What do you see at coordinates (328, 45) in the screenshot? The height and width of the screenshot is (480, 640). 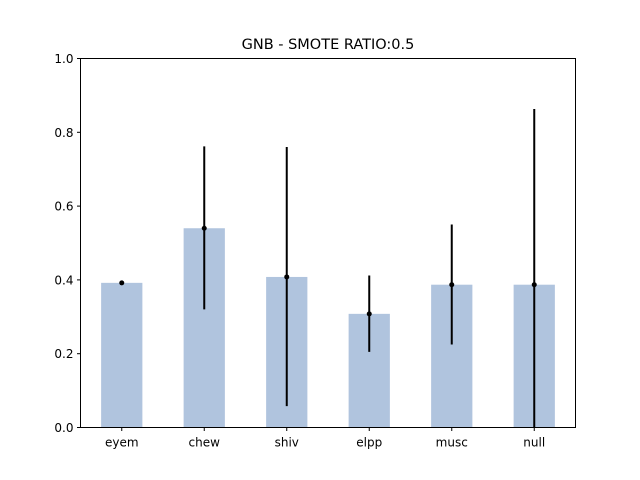 I see `chart-title: GNB - SMOTE RATIO:0.5` at bounding box center [328, 45].